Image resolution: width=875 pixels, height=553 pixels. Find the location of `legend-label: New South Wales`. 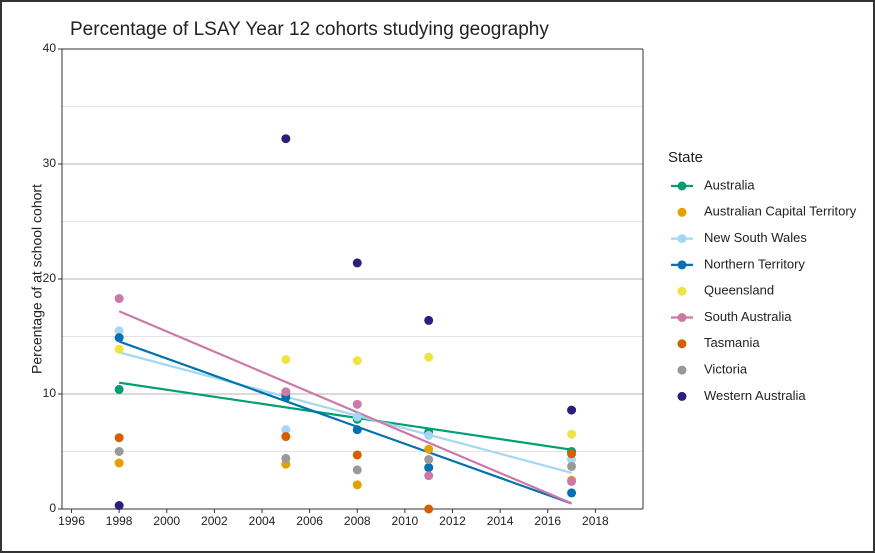

legend-label: New South Wales is located at coordinates (755, 237).